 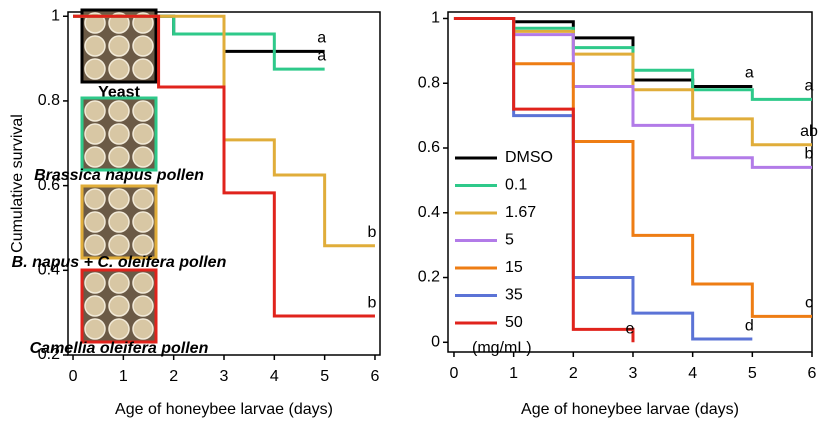 I want to click on significance-label: e, so click(x=630, y=329).